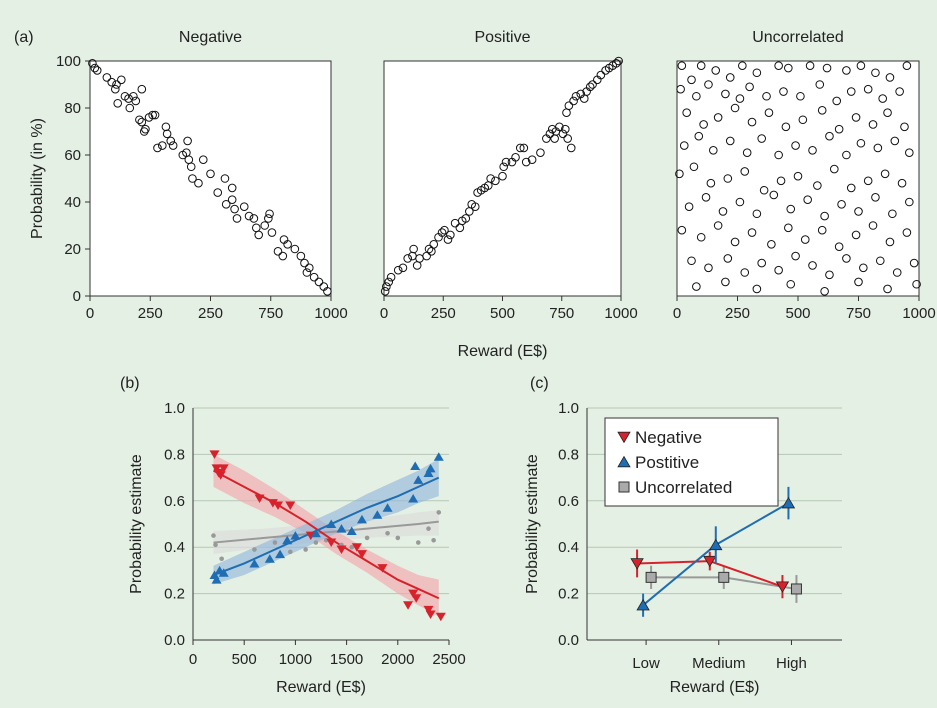  Describe the element at coordinates (718, 663) in the screenshot. I see `x-tick-label: Medium` at that location.